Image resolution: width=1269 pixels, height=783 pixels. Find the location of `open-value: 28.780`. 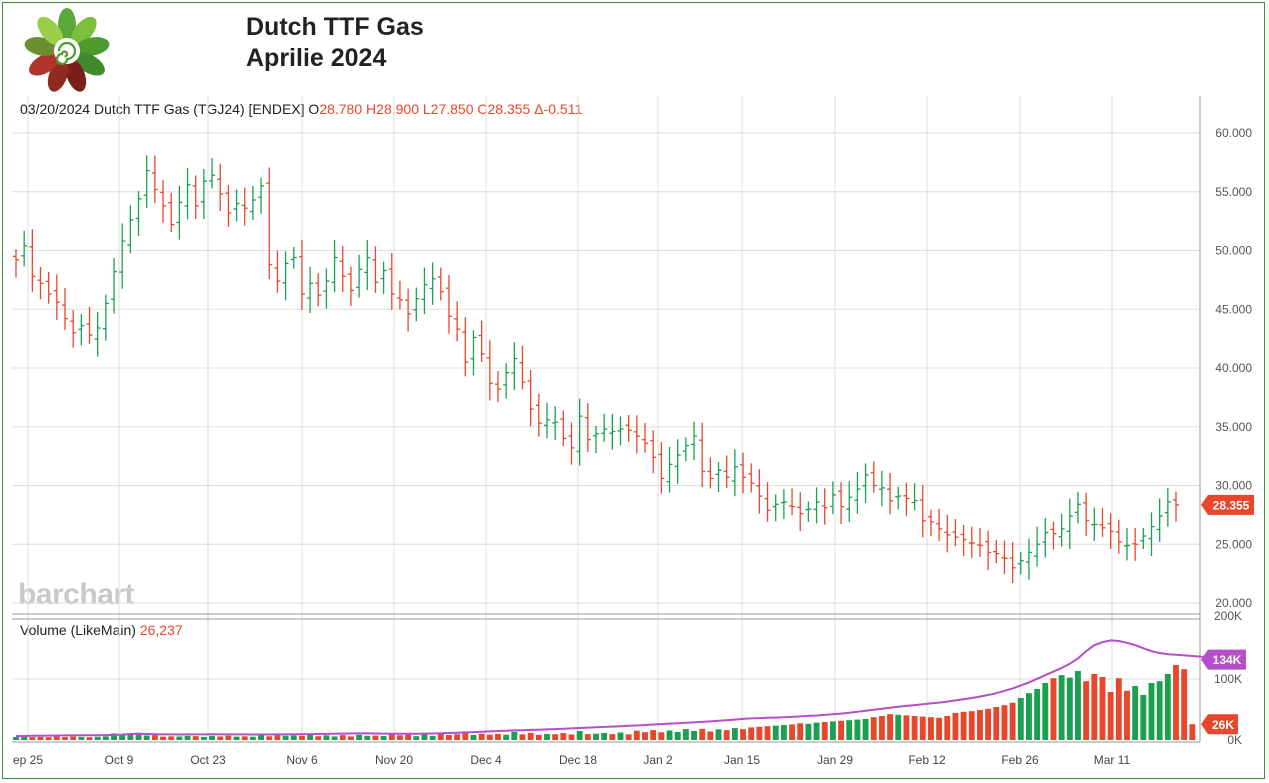

open-value: 28.780 is located at coordinates (341, 109).